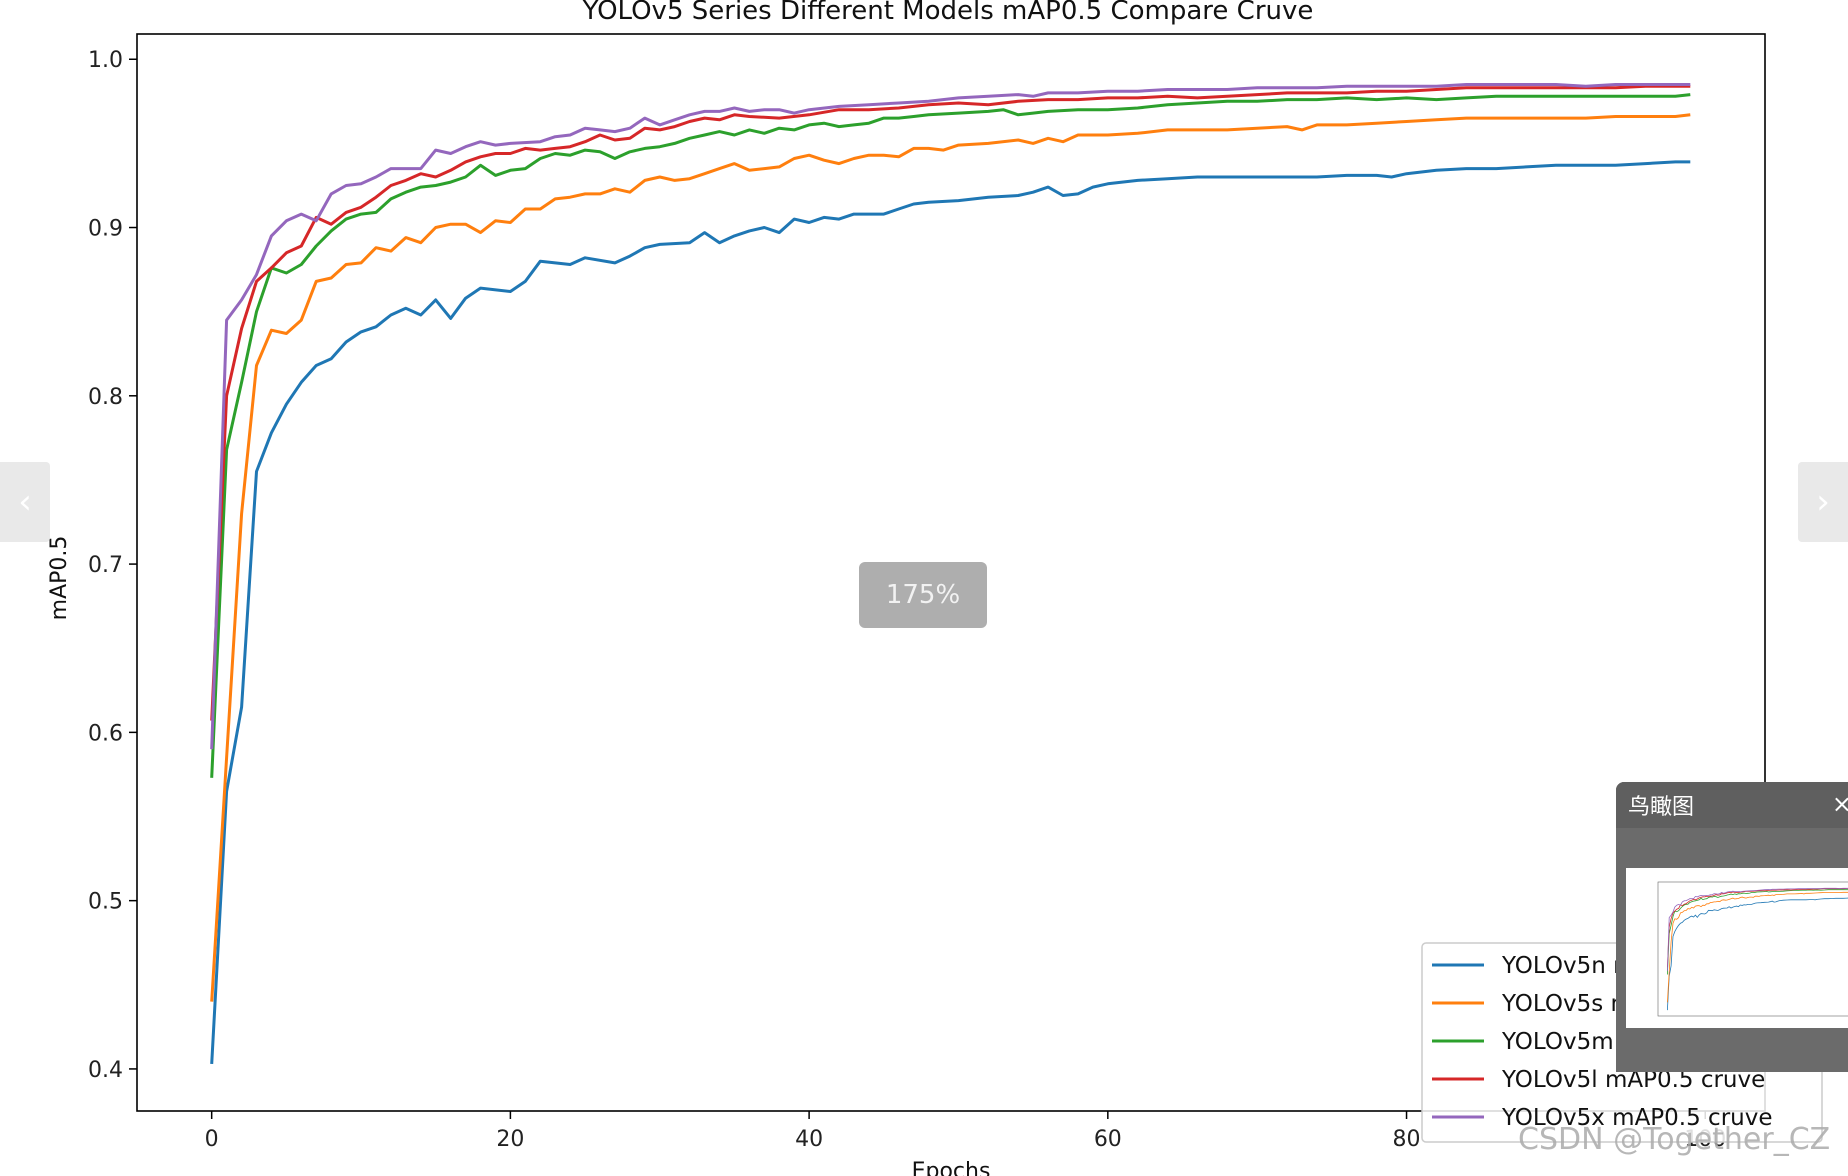 Image resolution: width=1848 pixels, height=1176 pixels. Describe the element at coordinates (951, 1167) in the screenshot. I see `x-axis-label: Epochs` at that location.